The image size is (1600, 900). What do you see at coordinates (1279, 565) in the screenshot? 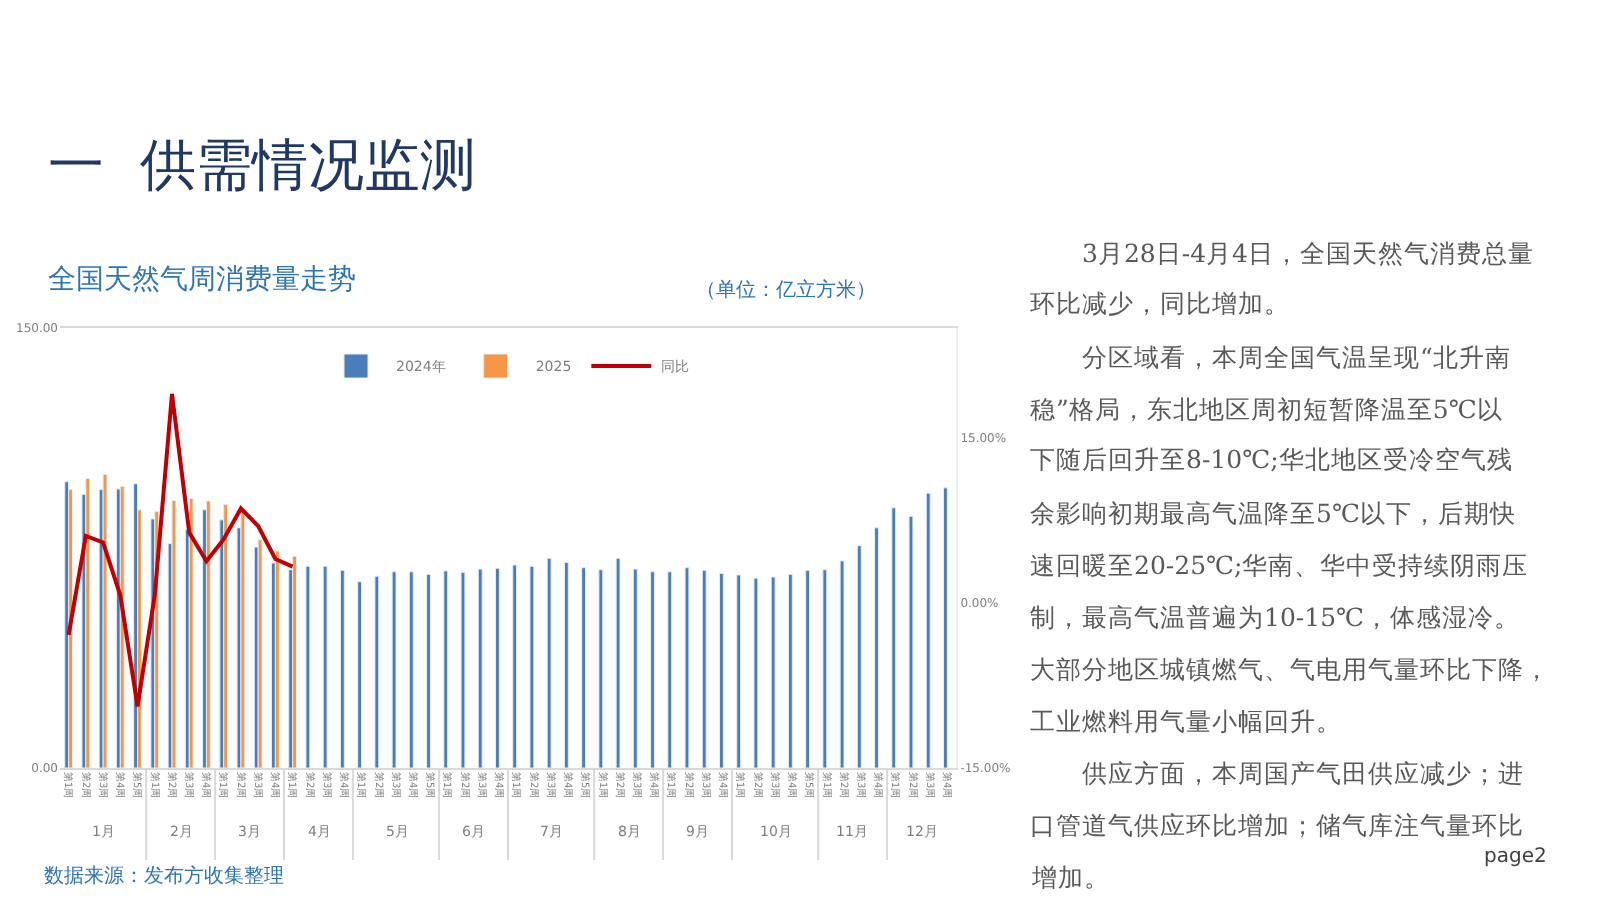
I see `text: 速回暖至20-25℃;华南、华中受持续阴雨压` at bounding box center [1279, 565].